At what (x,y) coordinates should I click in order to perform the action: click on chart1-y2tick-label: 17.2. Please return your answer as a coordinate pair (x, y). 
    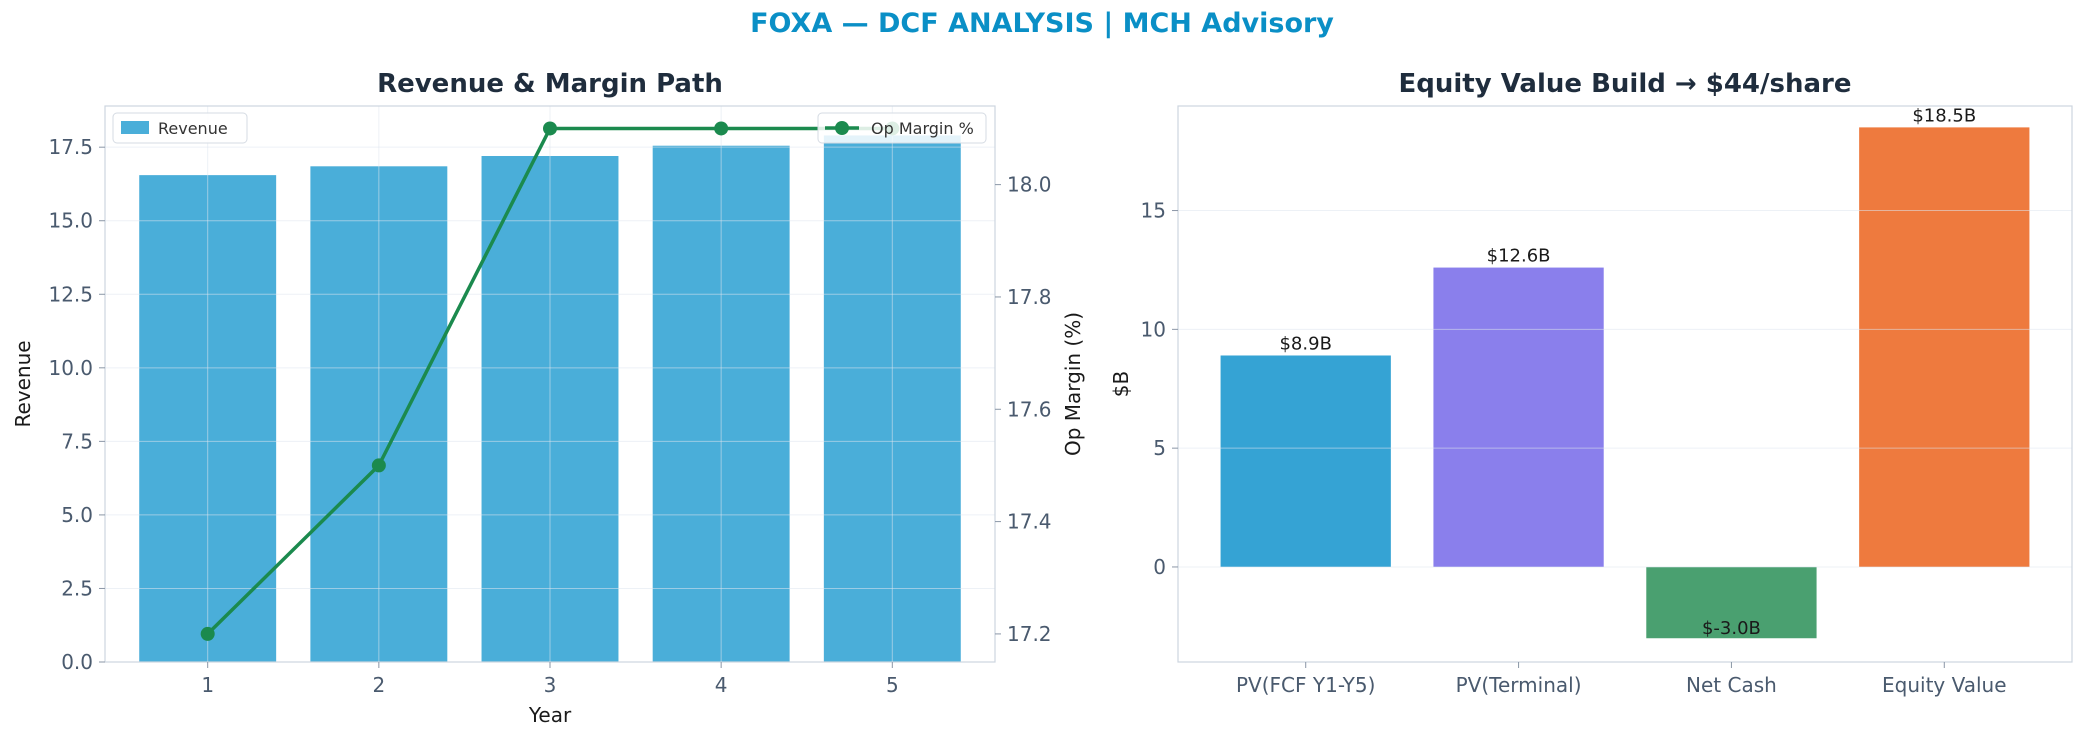
    Looking at the image, I should click on (1029, 634).